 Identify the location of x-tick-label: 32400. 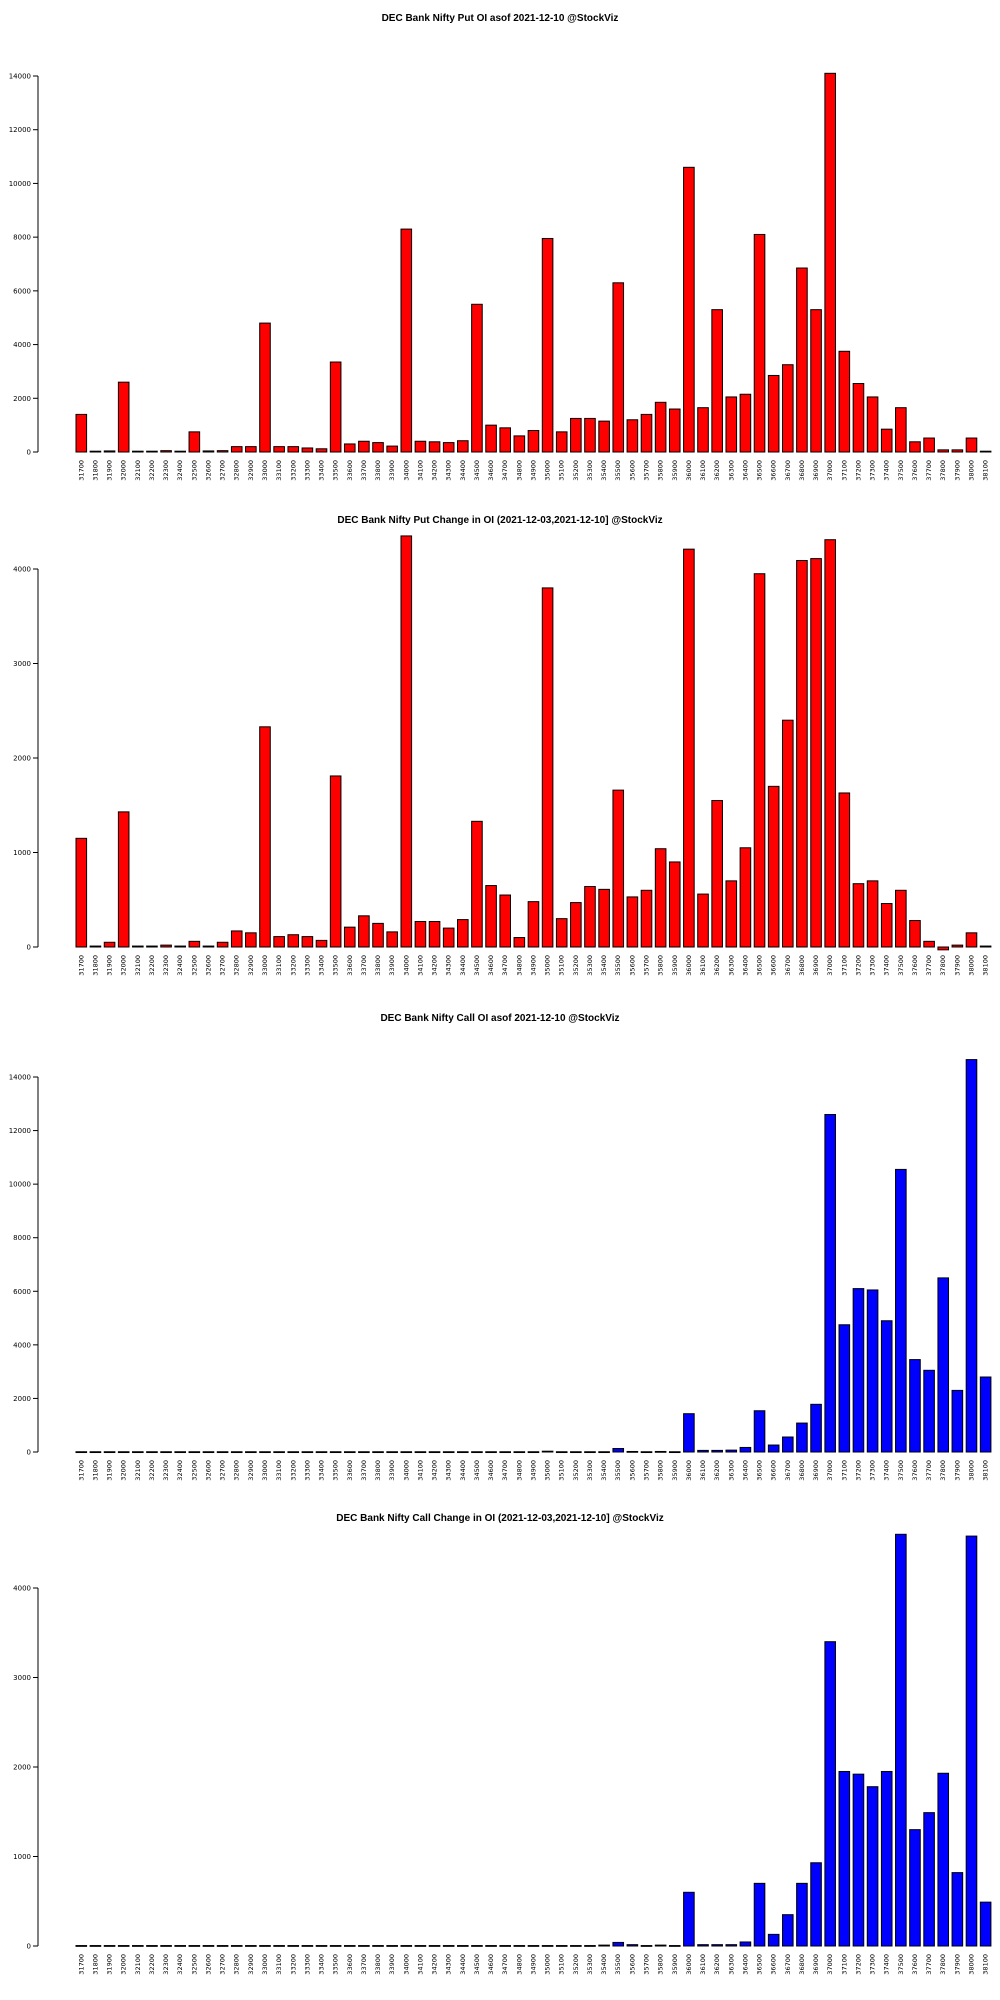
(180, 965).